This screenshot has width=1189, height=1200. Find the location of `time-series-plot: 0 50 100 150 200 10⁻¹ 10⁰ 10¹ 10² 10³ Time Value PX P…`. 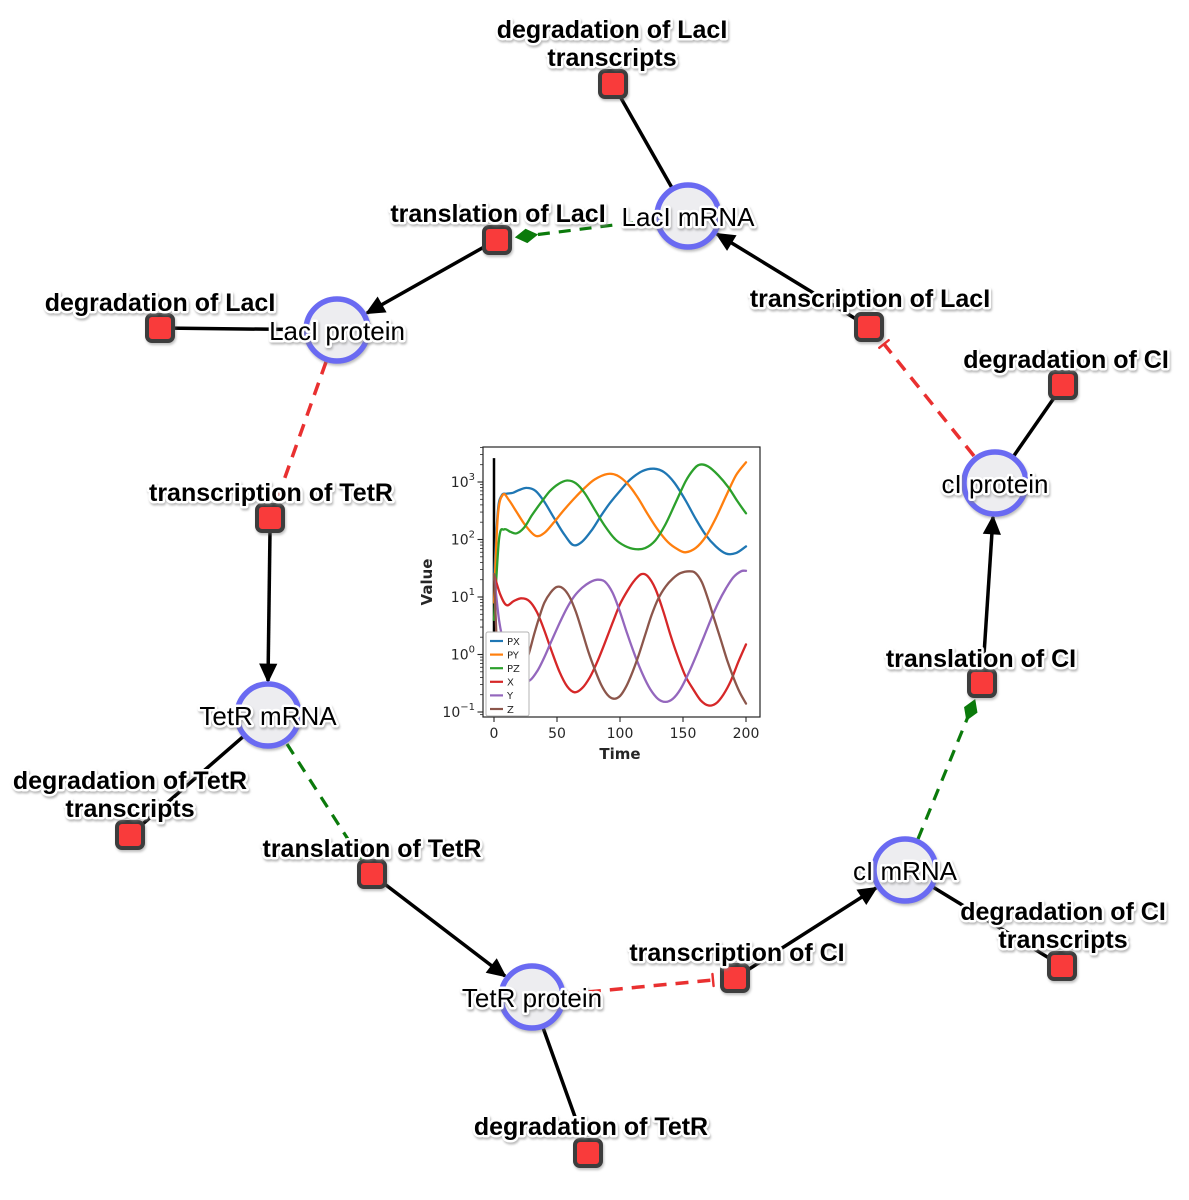

time-series-plot: 0 50 100 150 200 10⁻¹ 10⁰ 10¹ 10² 10³ Time Value PX P… is located at coordinates (597, 596).